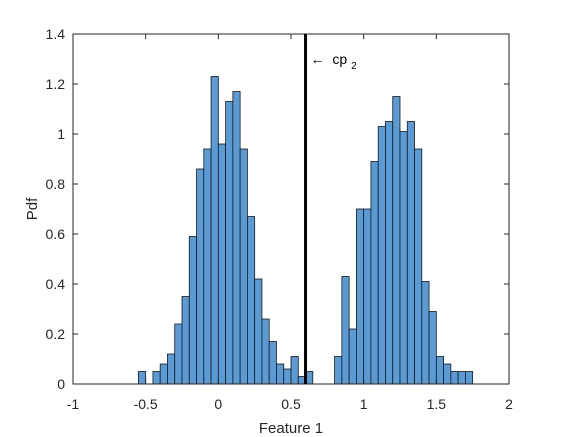  Describe the element at coordinates (364, 404) in the screenshot. I see `x-tick-label: 1` at that location.